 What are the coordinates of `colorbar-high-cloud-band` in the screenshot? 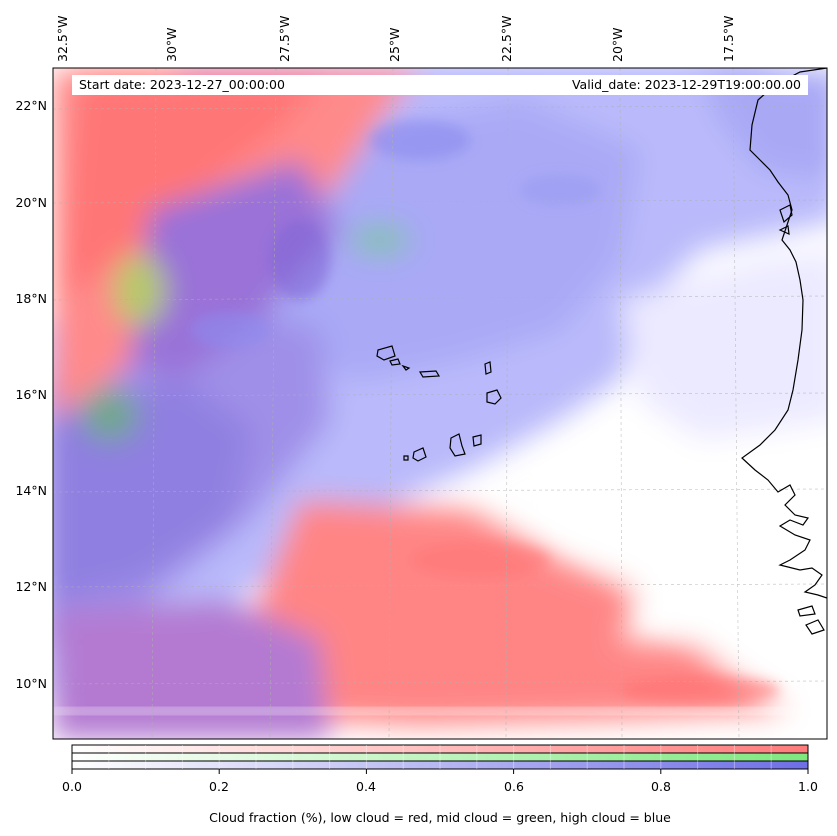 It's located at (440, 765).